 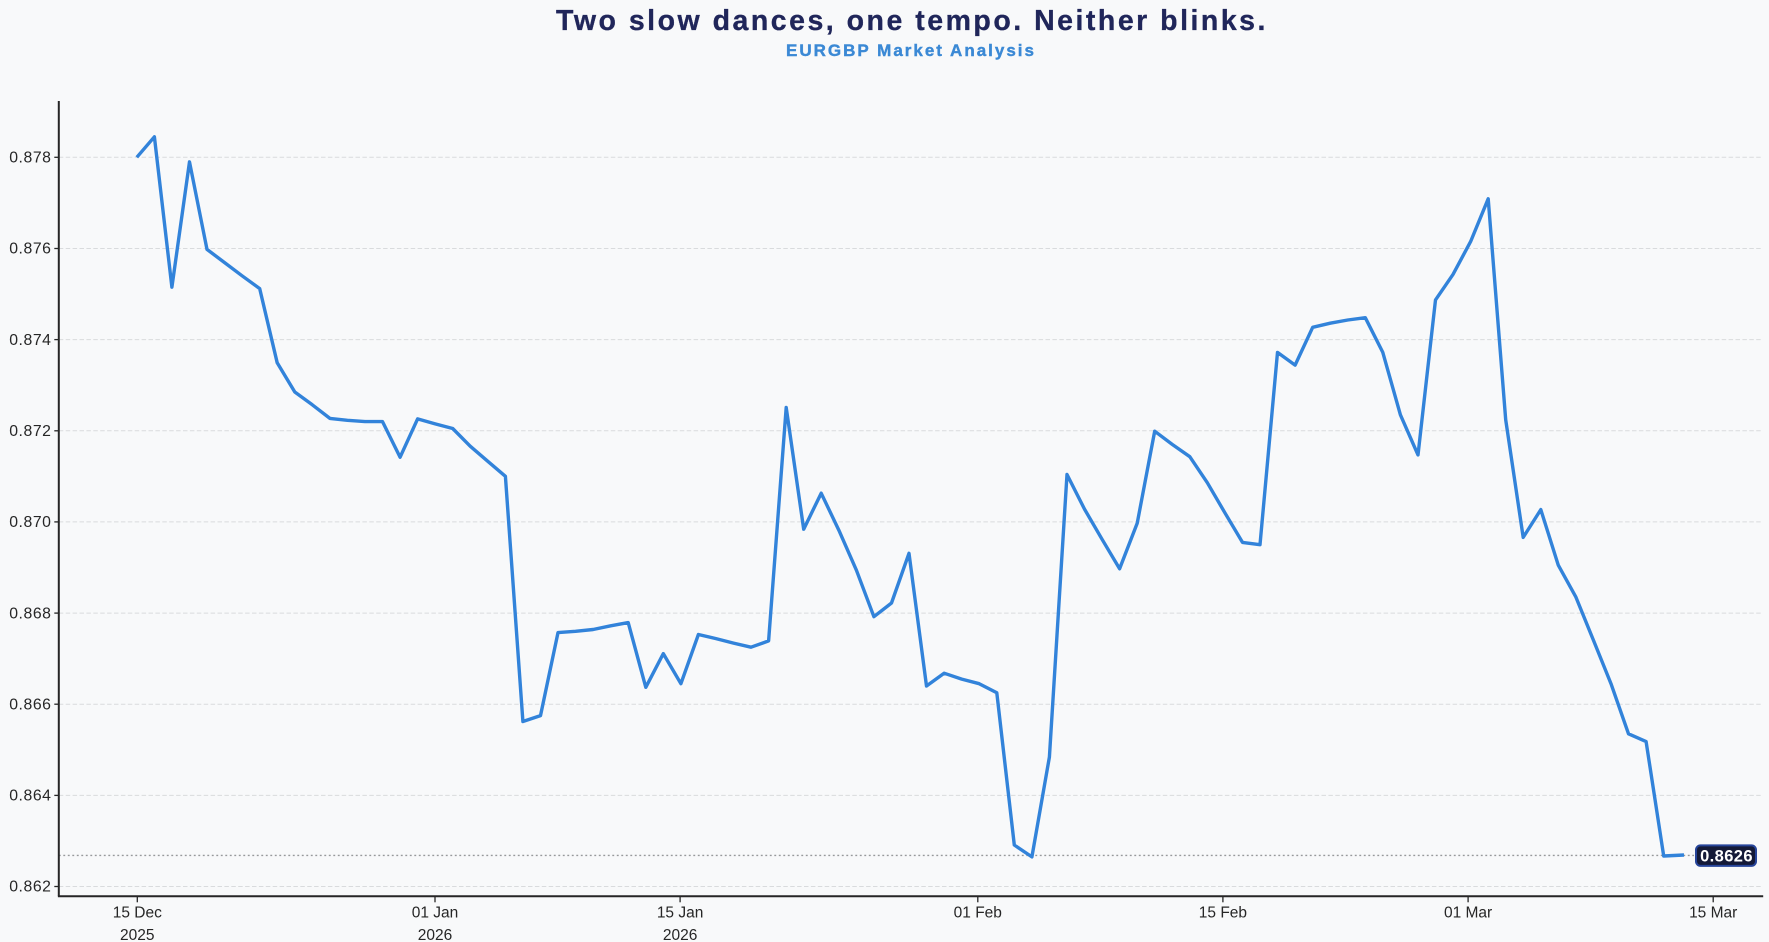 What do you see at coordinates (30, 613) in the screenshot?
I see `svg-text: 0.868` at bounding box center [30, 613].